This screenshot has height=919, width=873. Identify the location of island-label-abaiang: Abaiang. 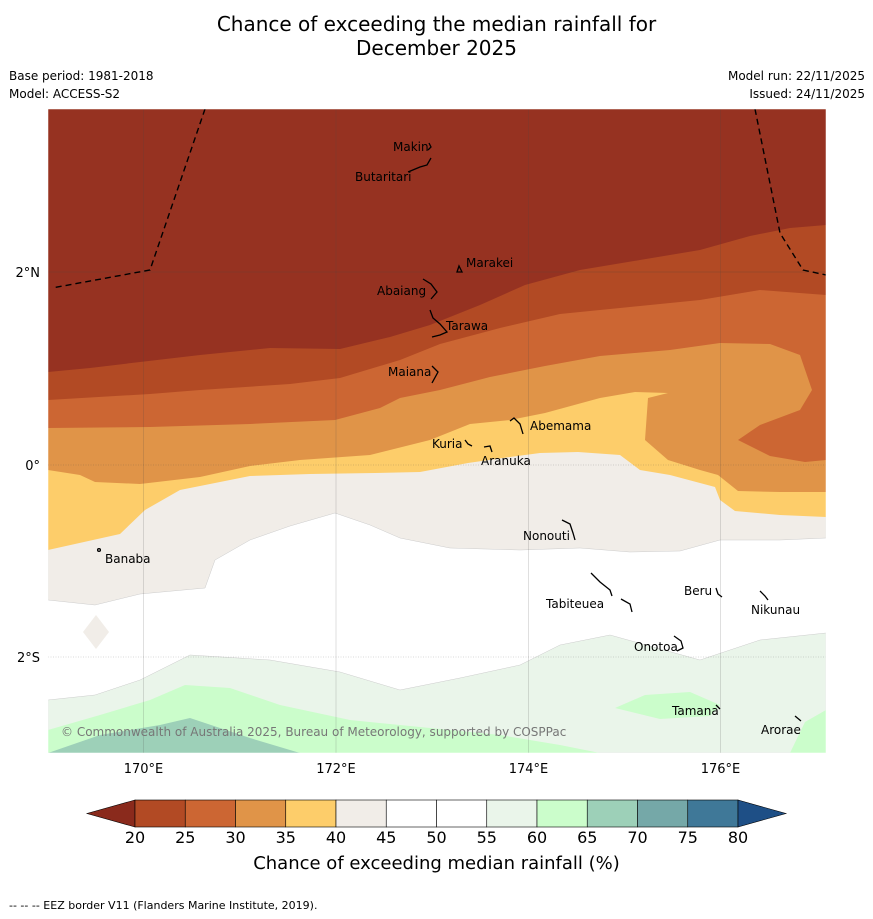
(401, 291).